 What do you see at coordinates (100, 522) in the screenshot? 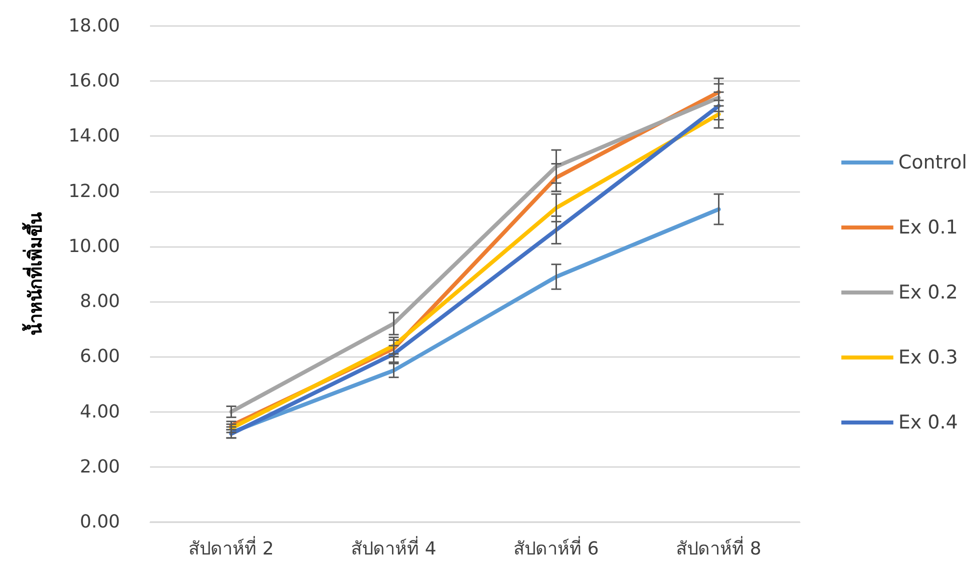
I see `y-tick-label: 0.00` at bounding box center [100, 522].